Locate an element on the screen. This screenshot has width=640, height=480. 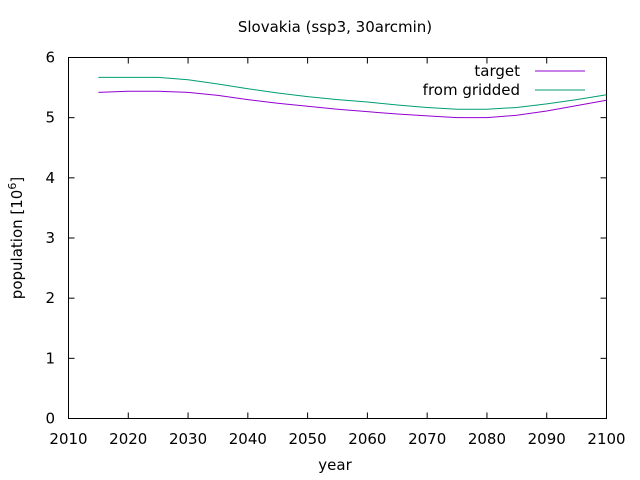
x-tick-label: 2070 is located at coordinates (427, 439).